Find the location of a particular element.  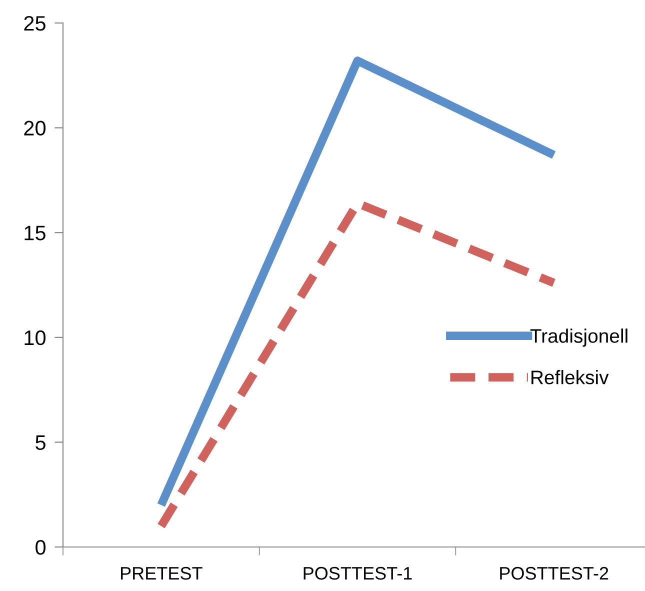

x-tick-label: POSTTEST-1 is located at coordinates (358, 573).